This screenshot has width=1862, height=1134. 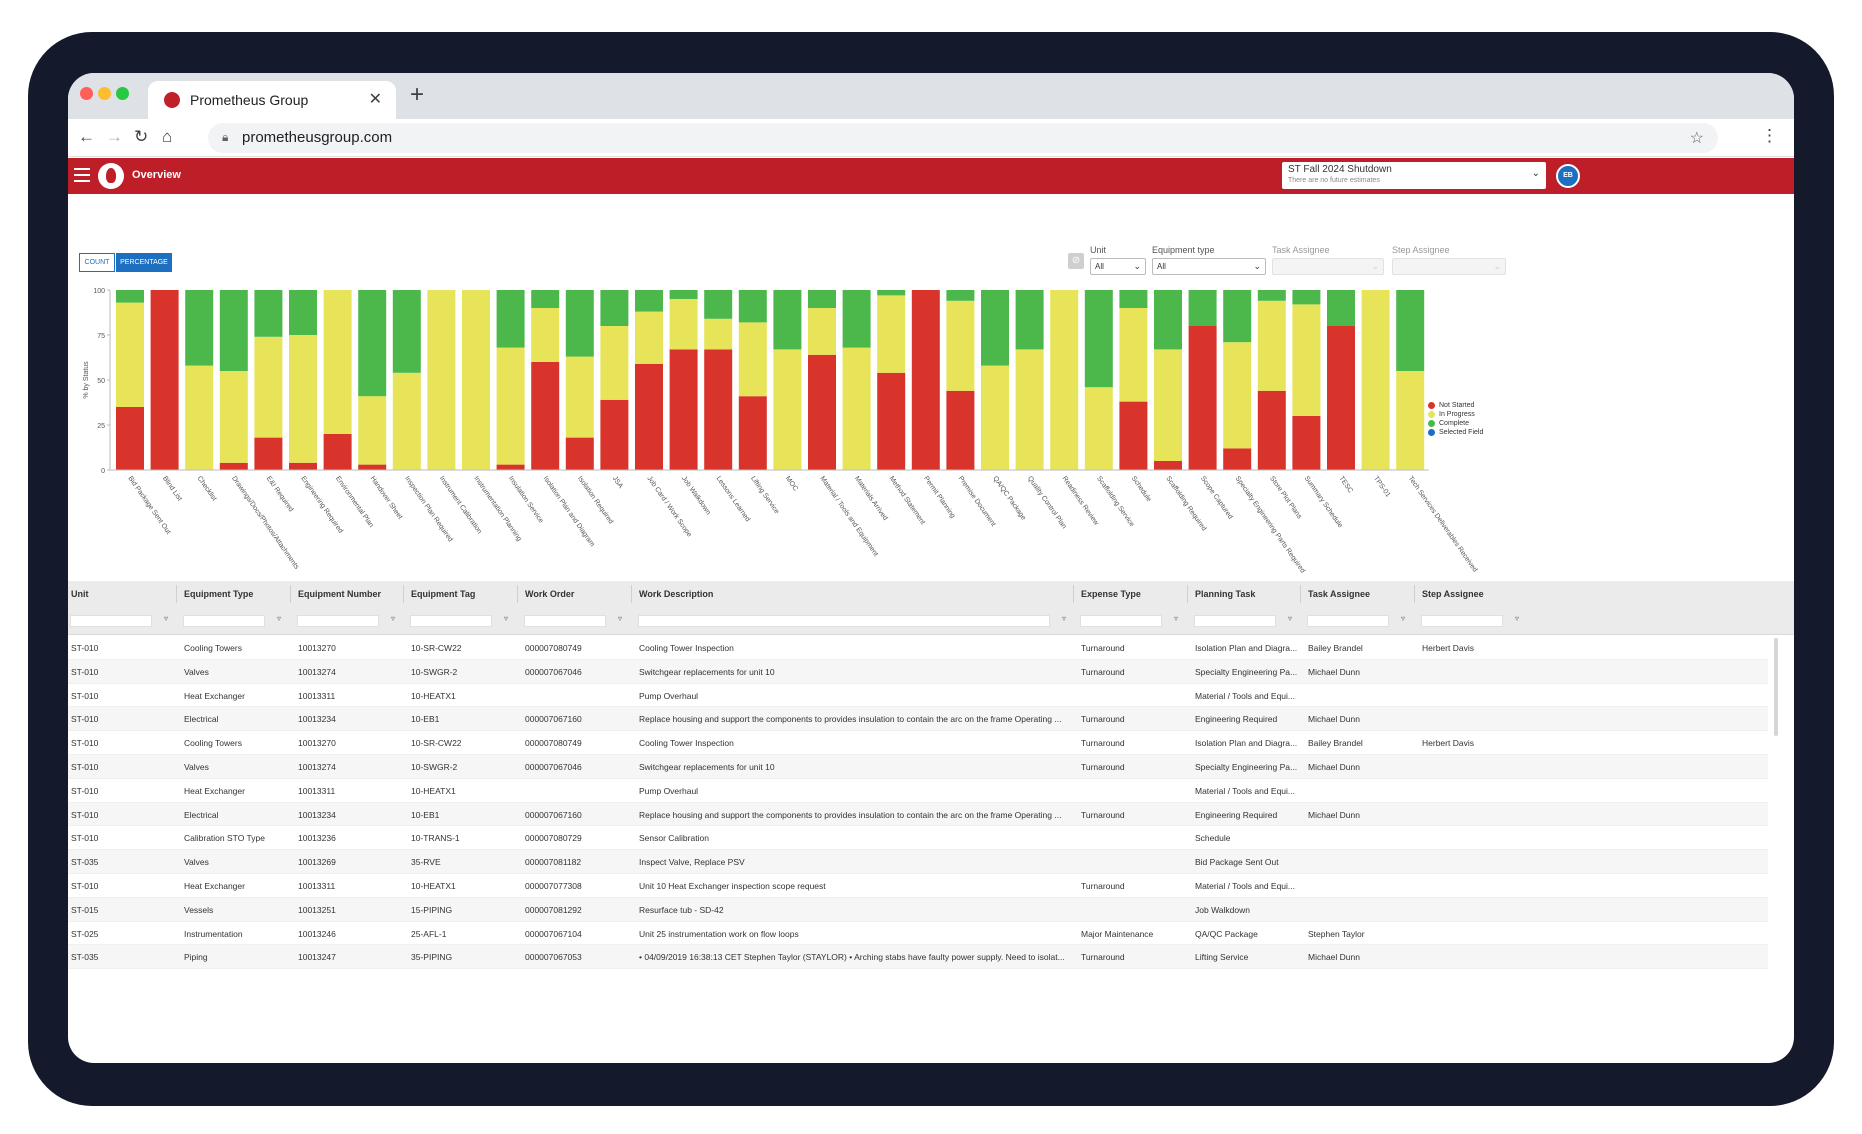 I want to click on forward-icon: →, so click(x=114, y=136).